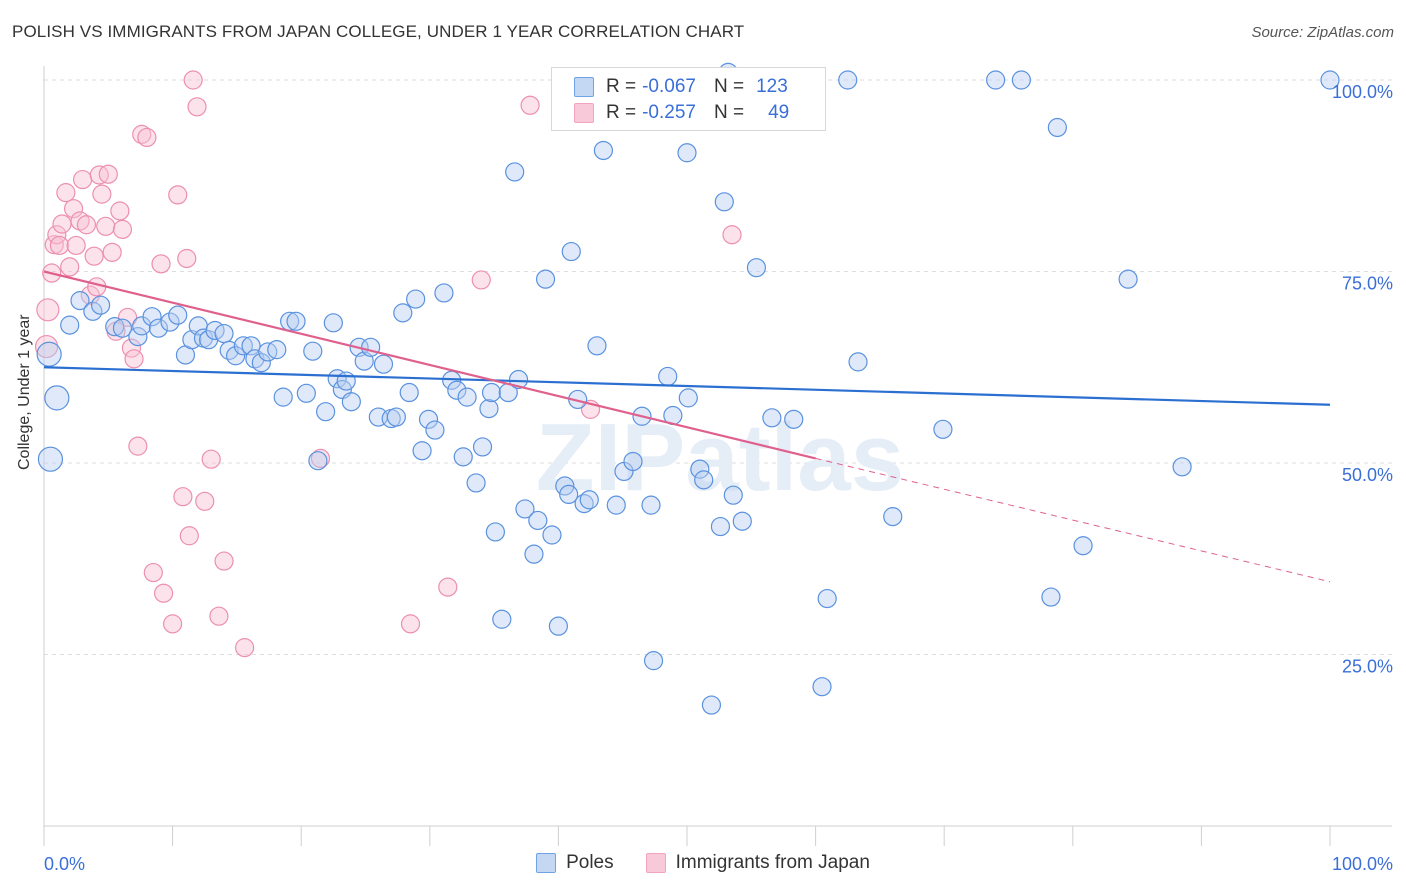 The image size is (1406, 892). I want to click on x-tick-labels: 0.0% 100.0%, so click(718, 864).